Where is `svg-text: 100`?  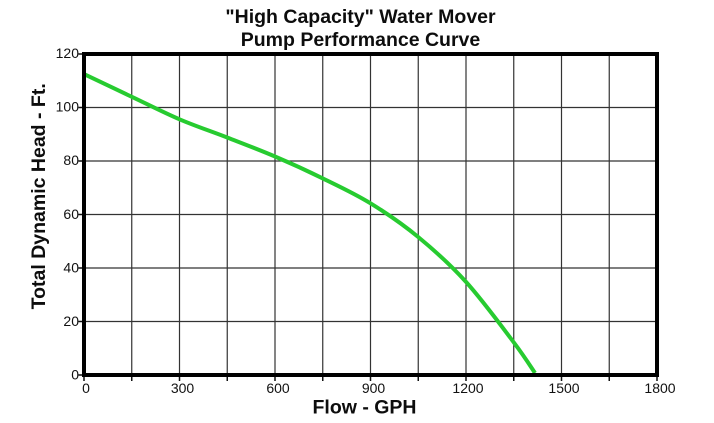
svg-text: 100 is located at coordinates (68, 107).